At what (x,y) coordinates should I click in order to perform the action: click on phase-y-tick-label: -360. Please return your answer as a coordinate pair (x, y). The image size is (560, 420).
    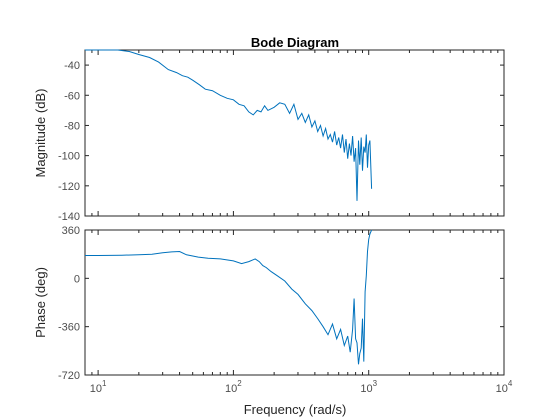
    Looking at the image, I should click on (69, 328).